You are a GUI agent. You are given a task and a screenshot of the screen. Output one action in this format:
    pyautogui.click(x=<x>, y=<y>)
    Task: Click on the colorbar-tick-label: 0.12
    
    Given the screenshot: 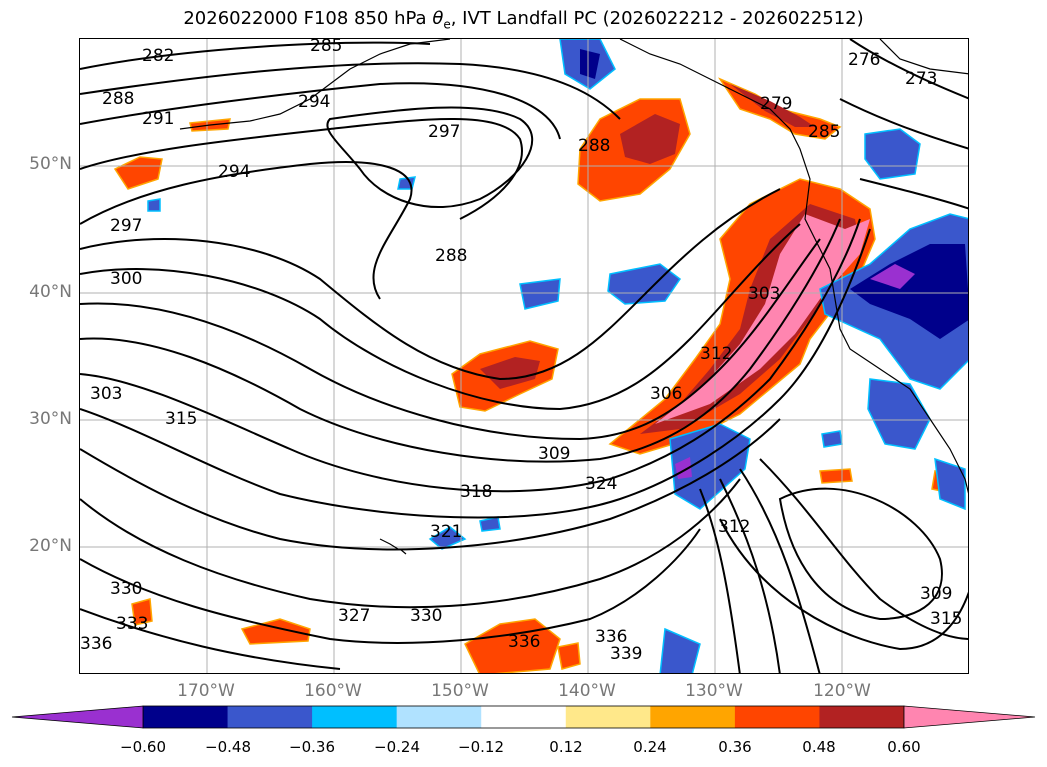 What is the action you would take?
    pyautogui.click(x=566, y=747)
    